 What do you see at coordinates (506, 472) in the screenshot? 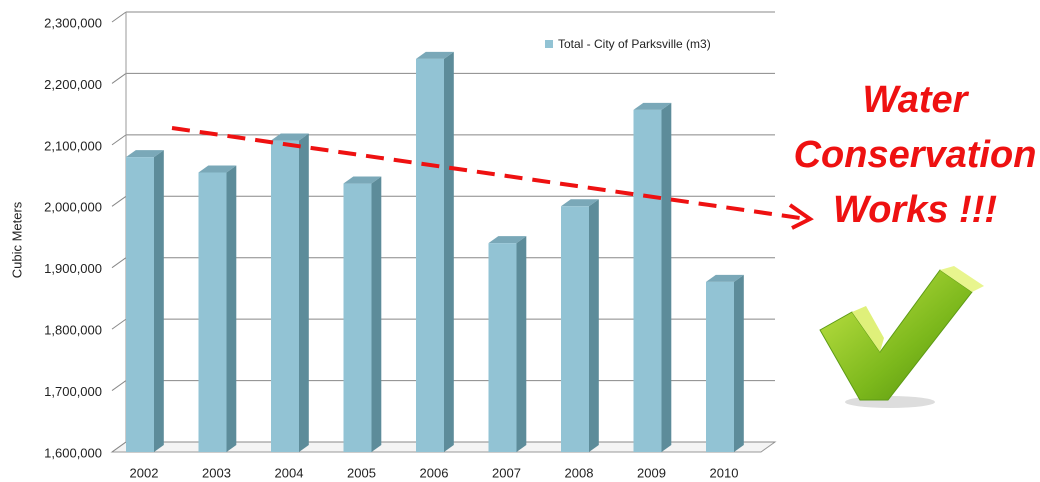
I see `x-tick-label: 2007` at bounding box center [506, 472].